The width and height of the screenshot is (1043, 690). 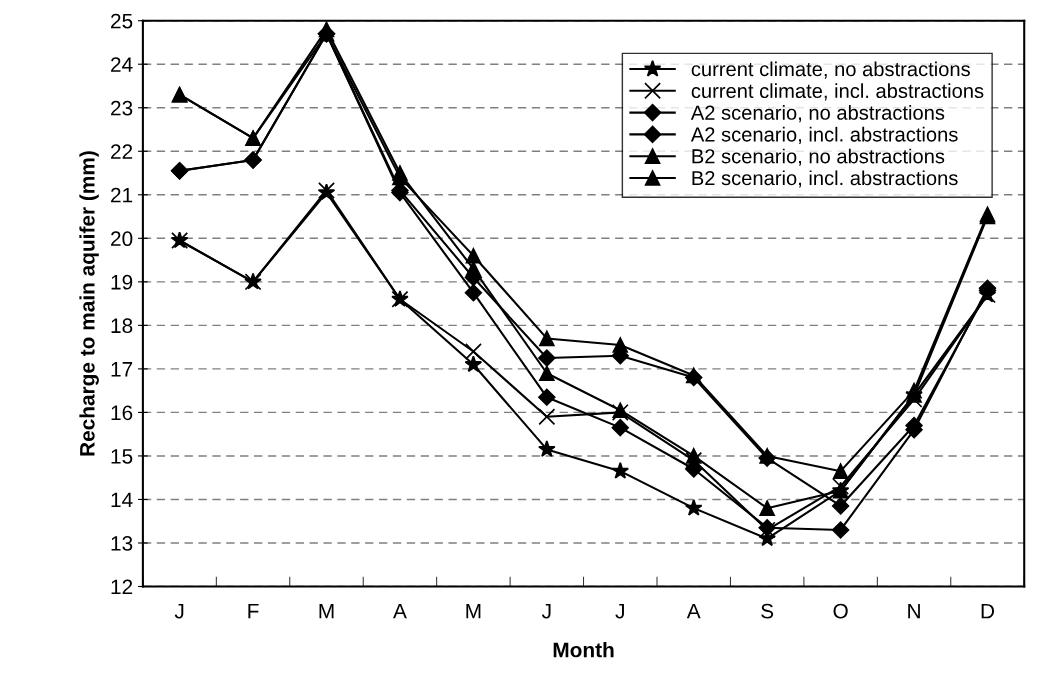 I want to click on y-tick-label: 13, so click(x=122, y=543).